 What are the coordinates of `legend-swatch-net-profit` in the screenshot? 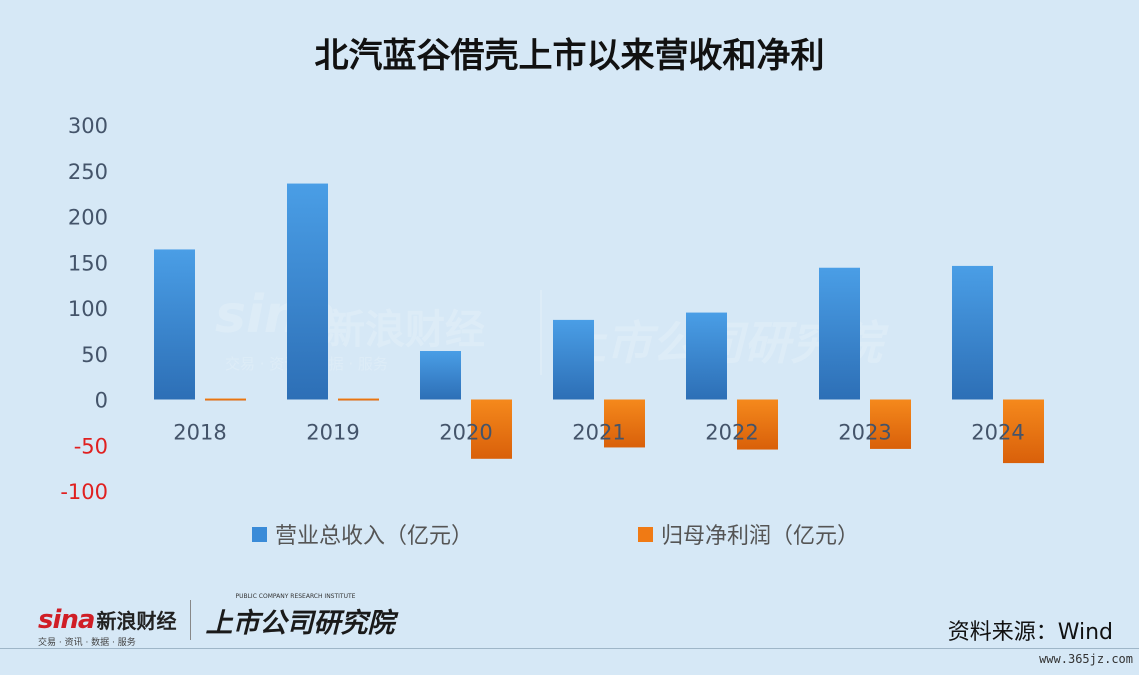 It's located at (645, 534).